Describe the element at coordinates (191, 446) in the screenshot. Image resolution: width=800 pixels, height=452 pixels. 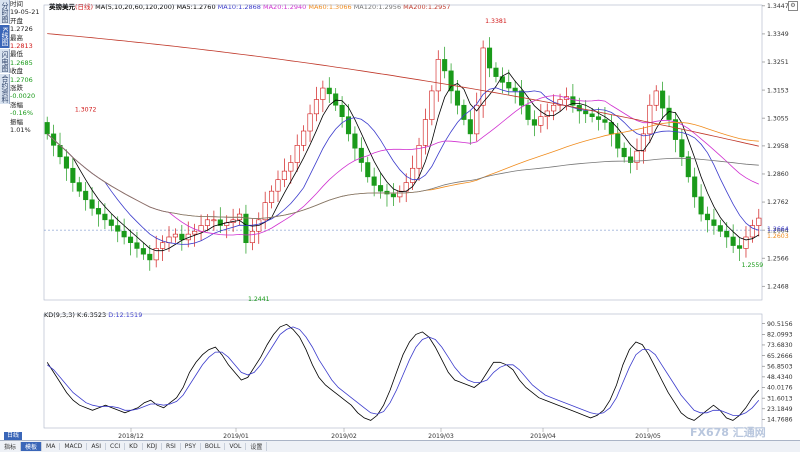
I see `toolbar-item: PSY` at that location.